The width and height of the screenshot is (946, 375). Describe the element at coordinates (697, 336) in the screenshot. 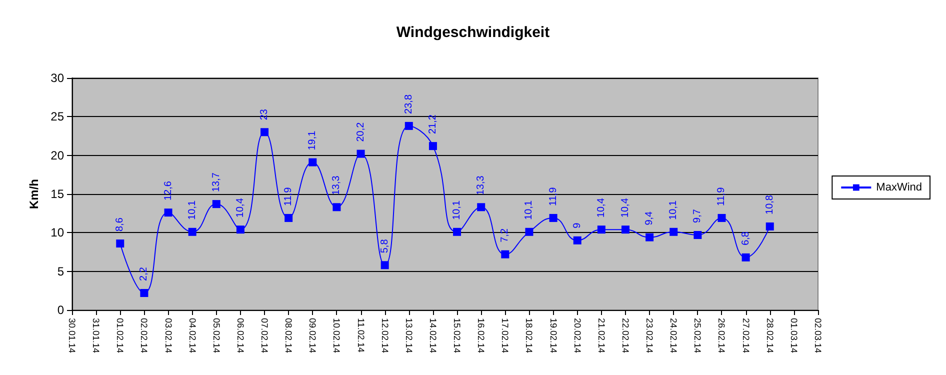

I see `x-tick-label: 25.02.14` at that location.